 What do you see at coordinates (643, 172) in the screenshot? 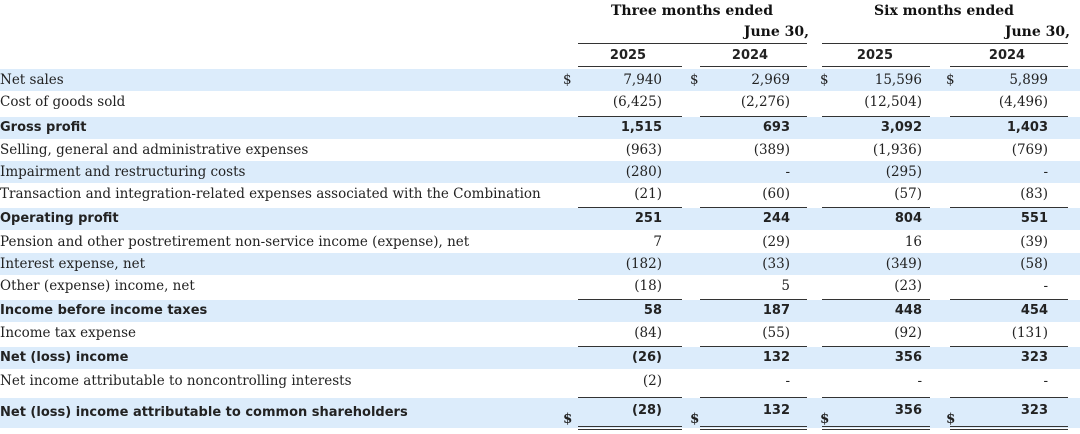
I see `cell-value: (280)` at bounding box center [643, 172].